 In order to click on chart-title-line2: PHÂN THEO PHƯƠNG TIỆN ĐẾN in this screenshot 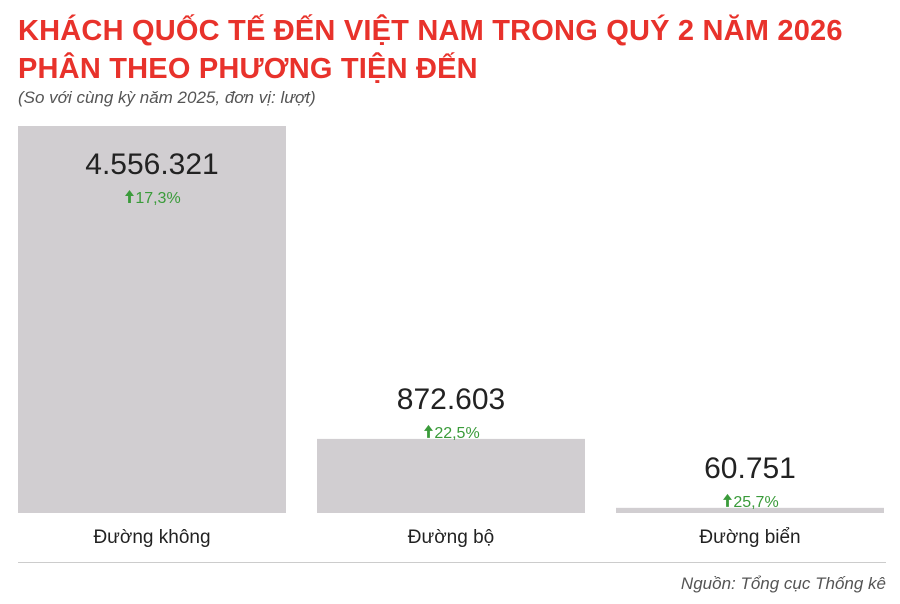, I will do `click(248, 69)`.